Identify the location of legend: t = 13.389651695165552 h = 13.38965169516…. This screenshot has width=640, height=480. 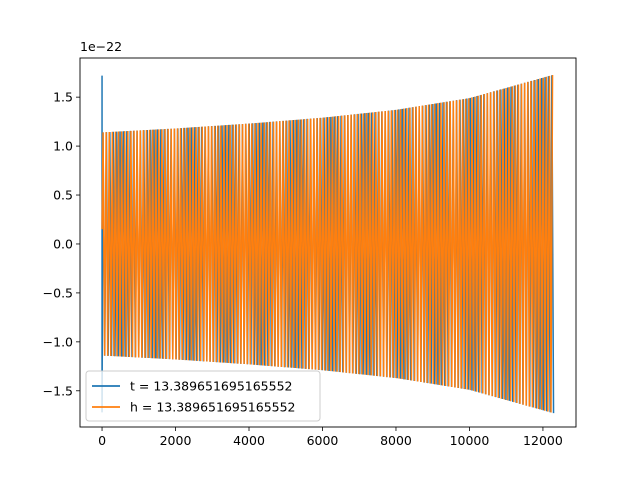
(203, 396).